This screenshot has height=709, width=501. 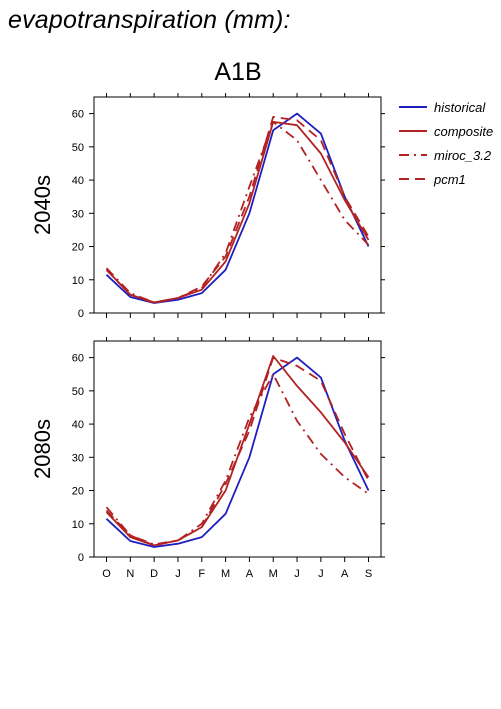 What do you see at coordinates (464, 131) in the screenshot?
I see `legend-label: composite` at bounding box center [464, 131].